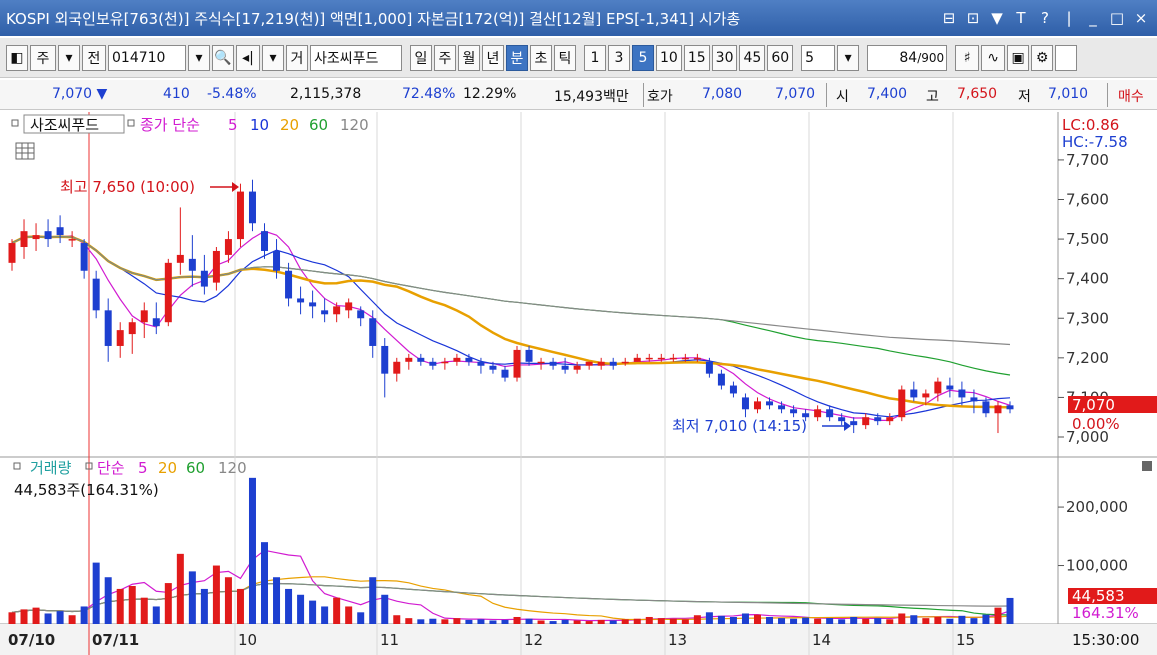  I want to click on low-annotation: 최저 7,010 (14:15), so click(739, 426).